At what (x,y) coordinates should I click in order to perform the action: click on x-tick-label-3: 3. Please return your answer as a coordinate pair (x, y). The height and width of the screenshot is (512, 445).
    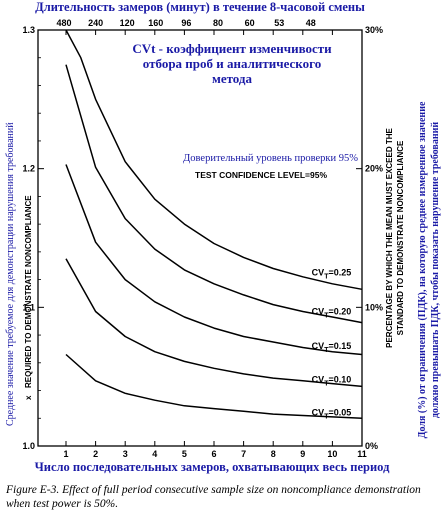
    Looking at the image, I should click on (125, 454).